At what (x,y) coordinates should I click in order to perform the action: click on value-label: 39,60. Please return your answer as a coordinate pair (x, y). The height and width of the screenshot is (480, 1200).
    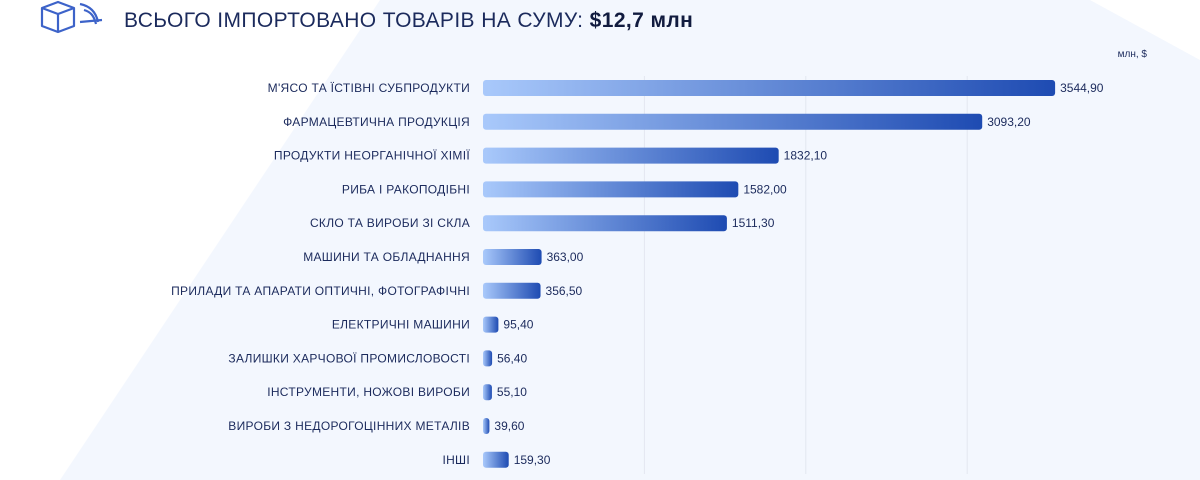
    Looking at the image, I should click on (509, 426).